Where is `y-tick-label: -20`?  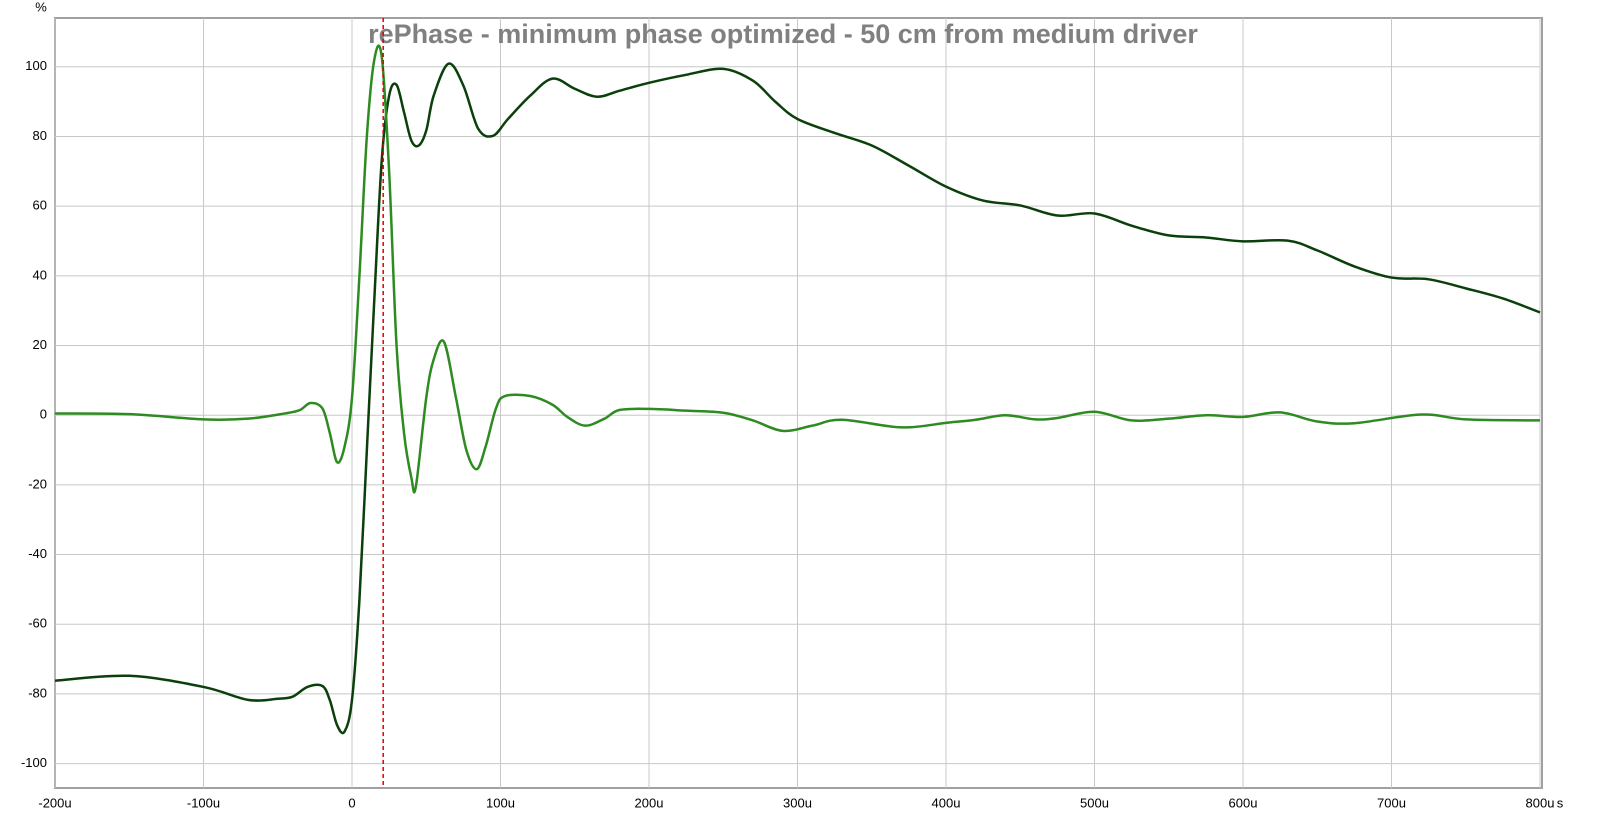 y-tick-label: -20 is located at coordinates (37, 483).